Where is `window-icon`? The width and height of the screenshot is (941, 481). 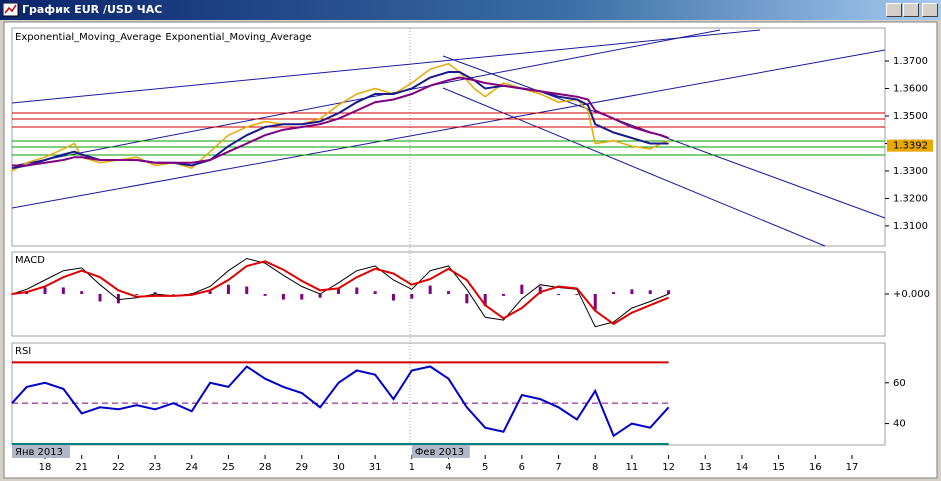
window-icon is located at coordinates (11, 10).